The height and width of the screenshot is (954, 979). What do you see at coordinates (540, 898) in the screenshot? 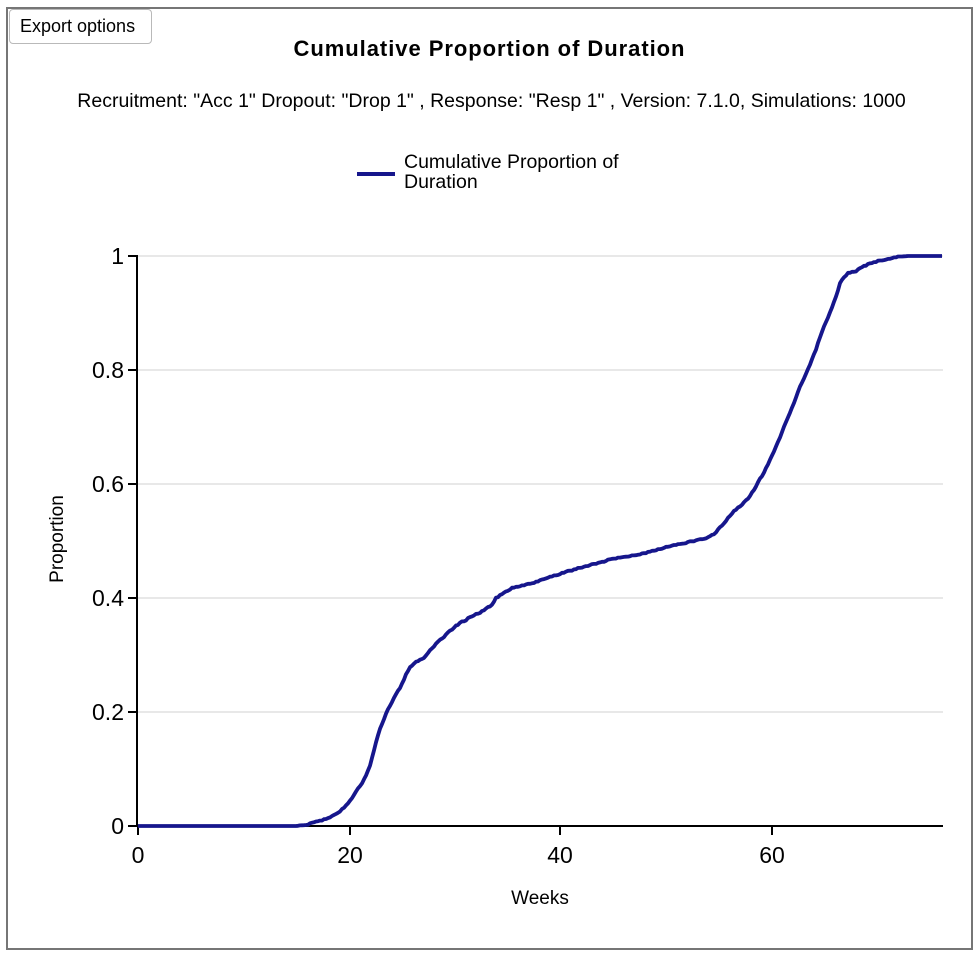
I see `svg-text: Weeks` at bounding box center [540, 898].